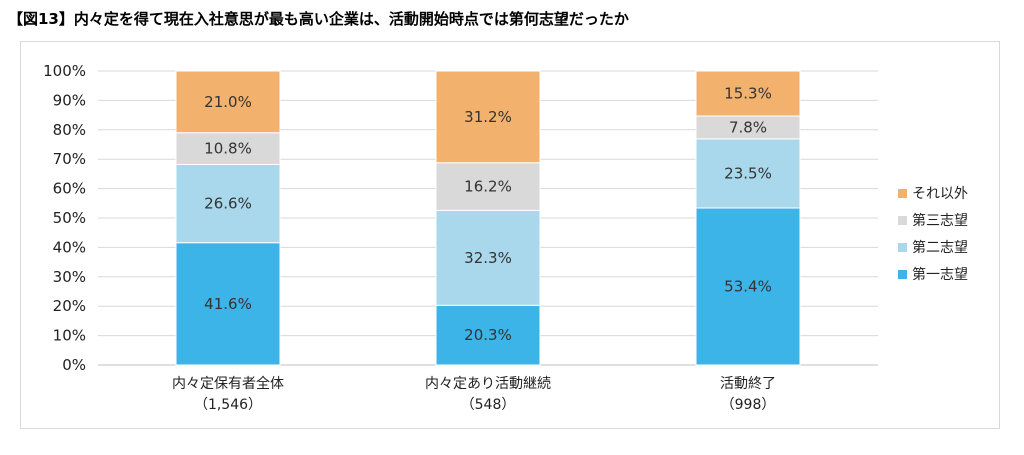 The image size is (1024, 455). I want to click on data-label: 7.8%, so click(748, 127).